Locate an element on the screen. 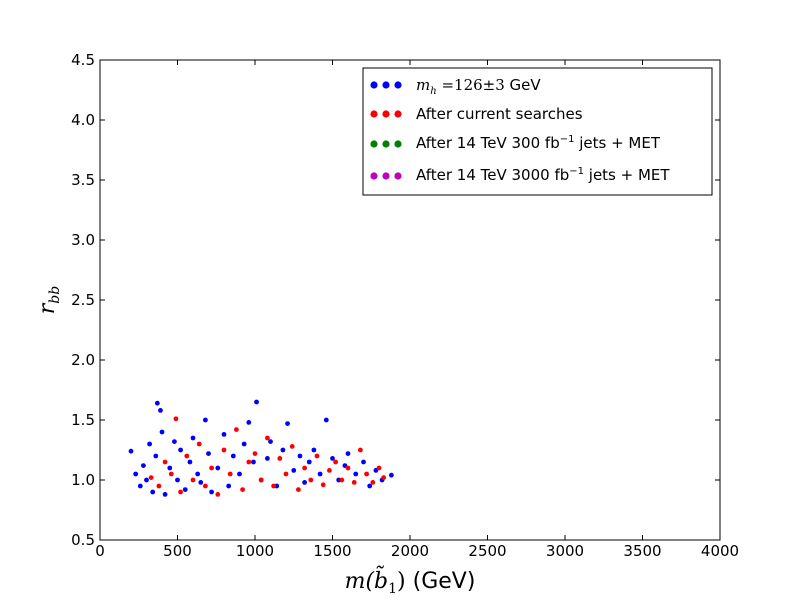  y-tick-label: 2.0 is located at coordinates (83, 360).